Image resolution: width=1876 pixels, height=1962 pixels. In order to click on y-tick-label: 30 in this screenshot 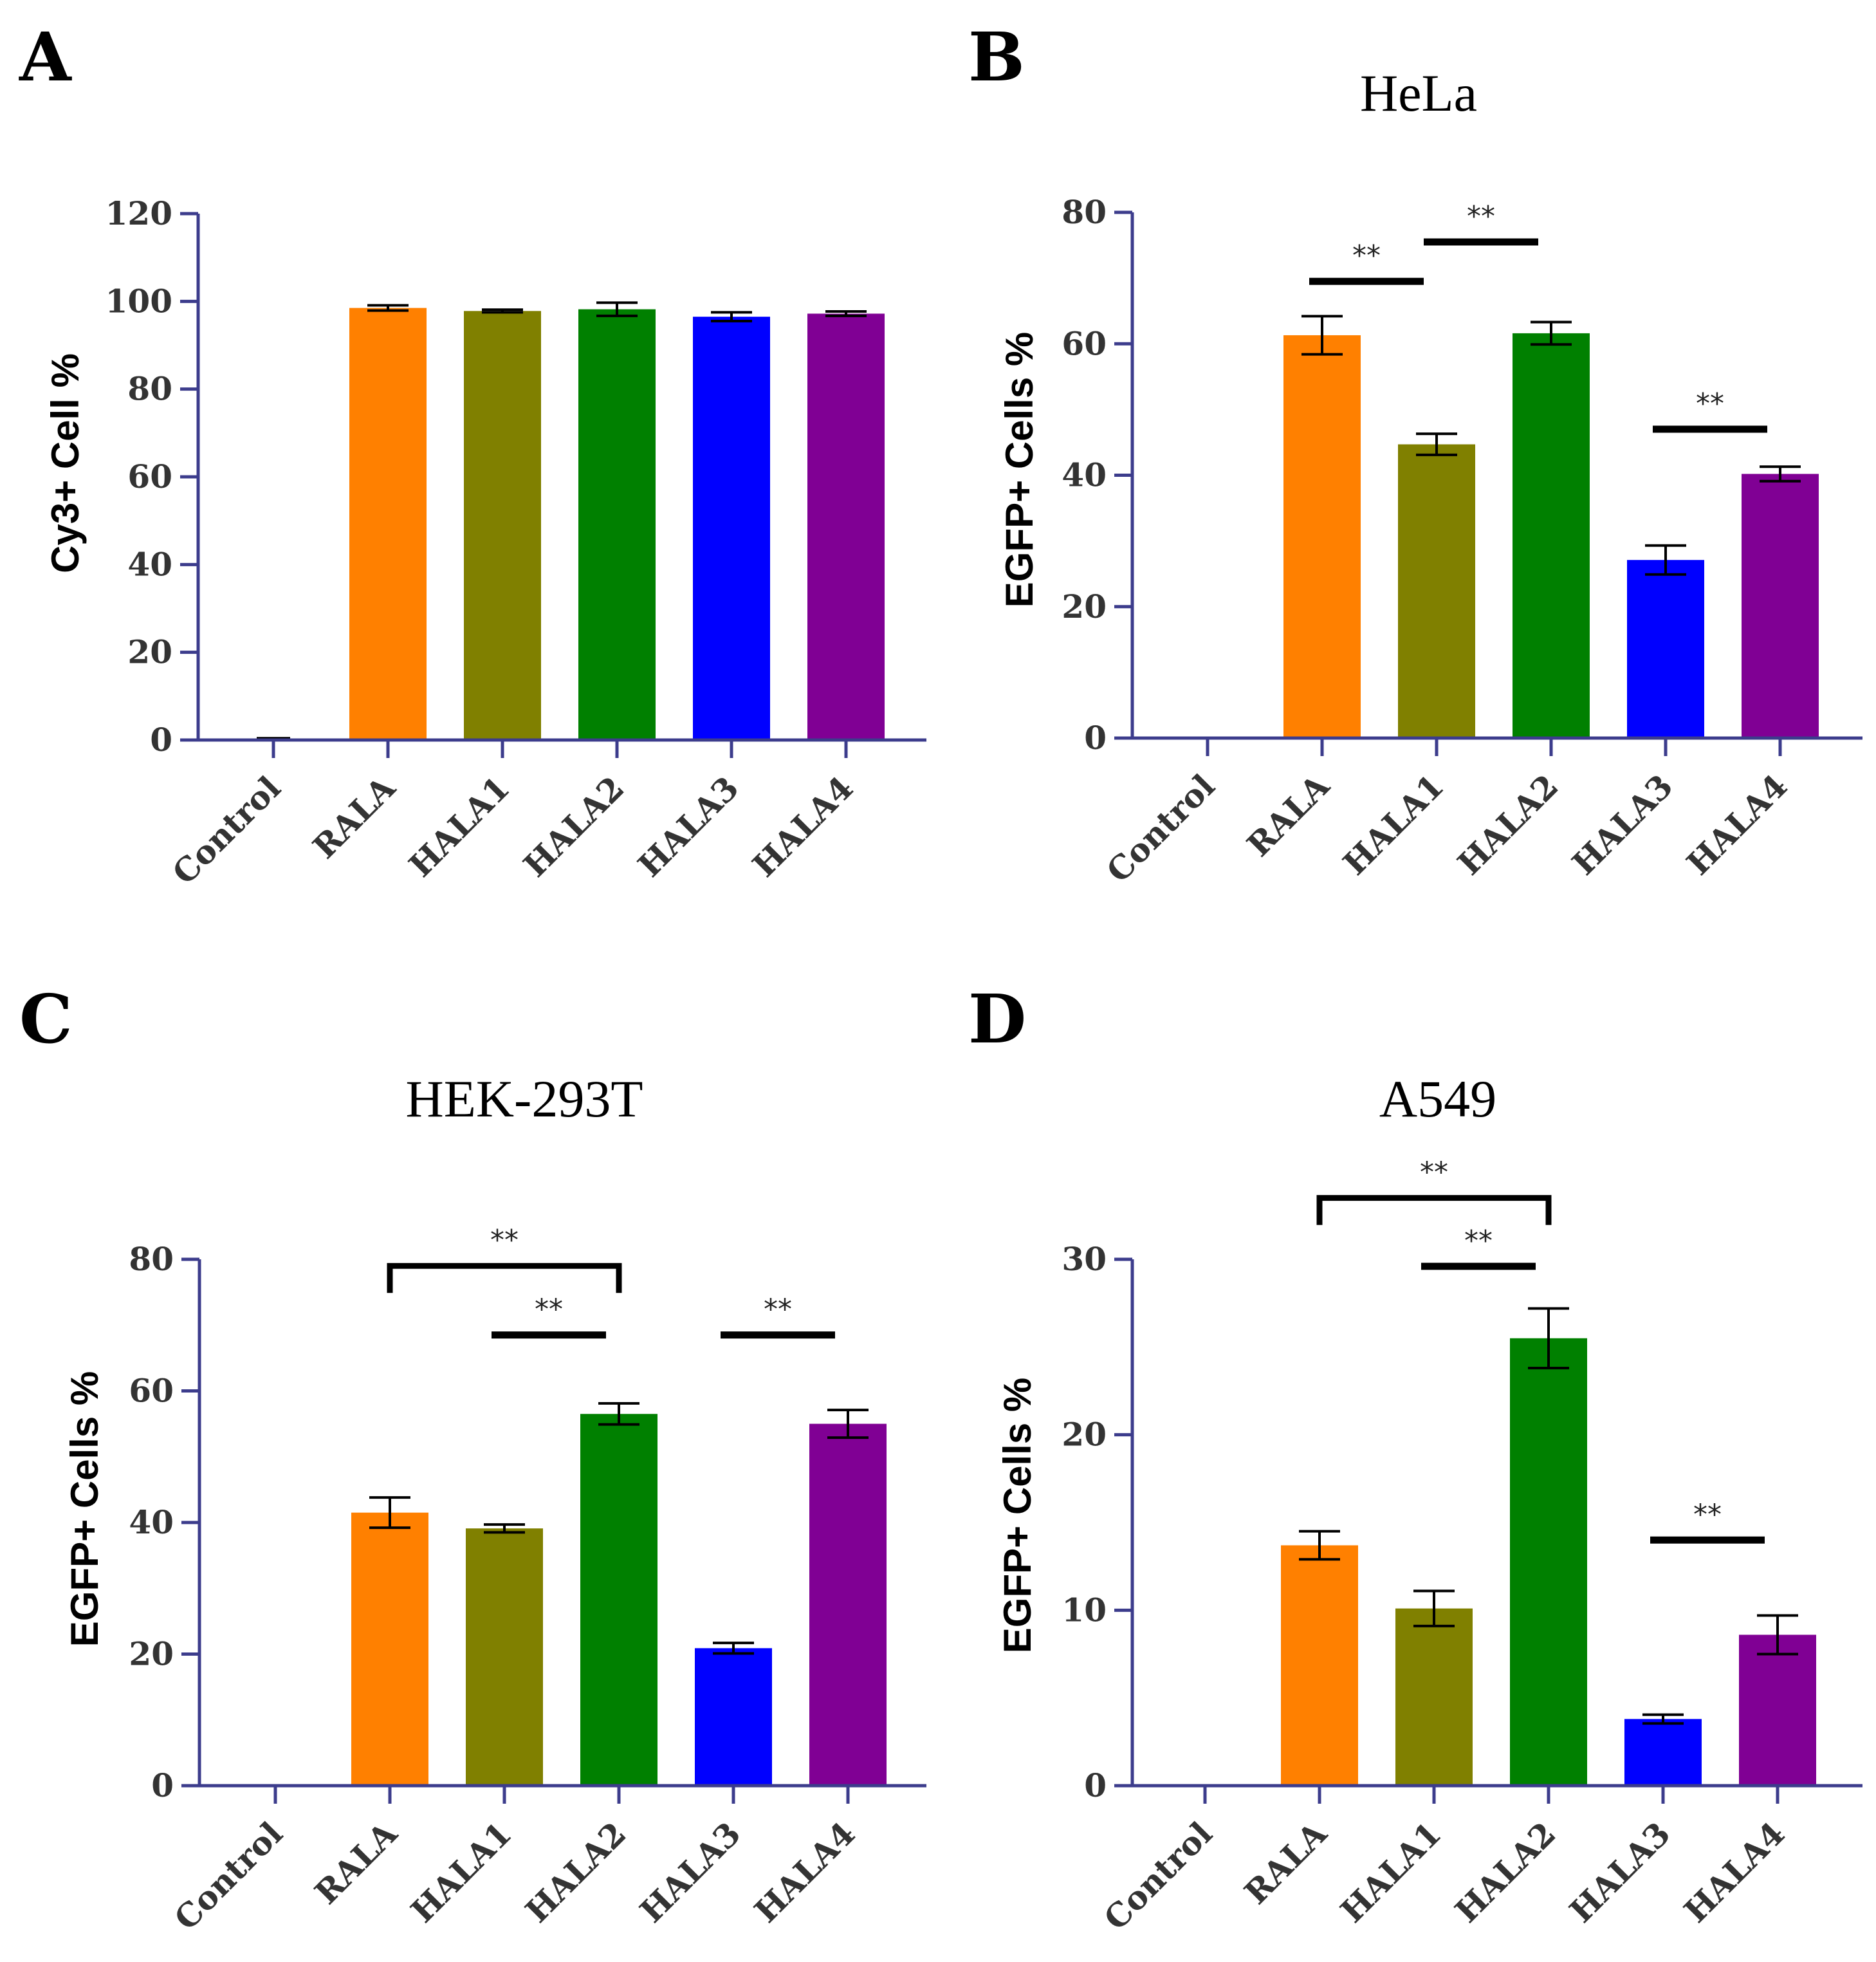, I will do `click(1084, 1259)`.